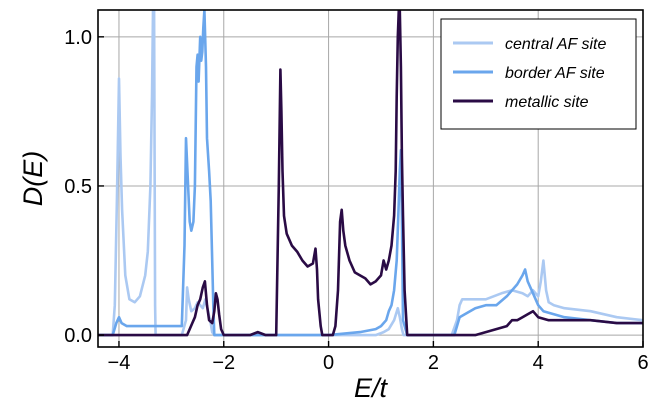  I want to click on x-tick-label: 4, so click(538, 363).